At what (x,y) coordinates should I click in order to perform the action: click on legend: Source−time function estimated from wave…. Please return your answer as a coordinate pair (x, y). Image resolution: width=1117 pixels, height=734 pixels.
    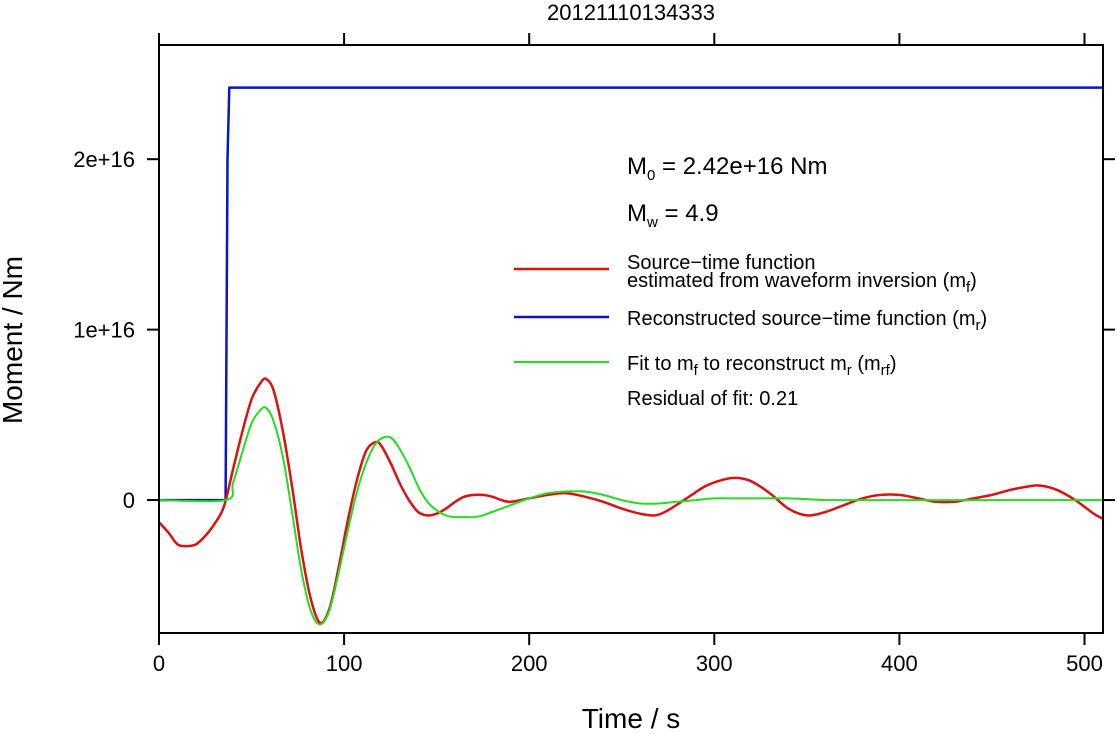
    Looking at the image, I should click on (750, 331).